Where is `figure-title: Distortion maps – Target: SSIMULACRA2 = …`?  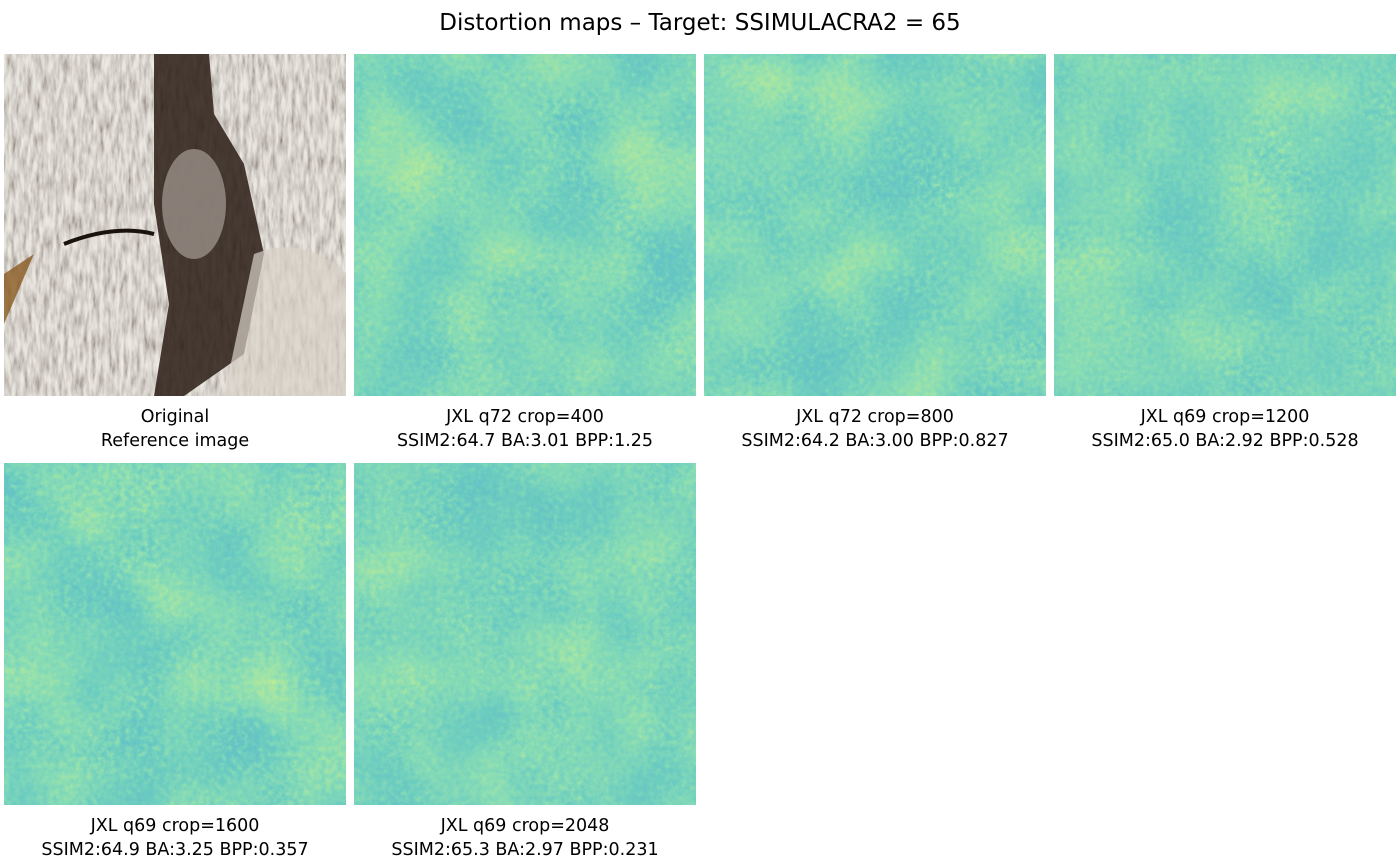 figure-title: Distortion maps – Target: SSIMULACRA2 = … is located at coordinates (700, 23).